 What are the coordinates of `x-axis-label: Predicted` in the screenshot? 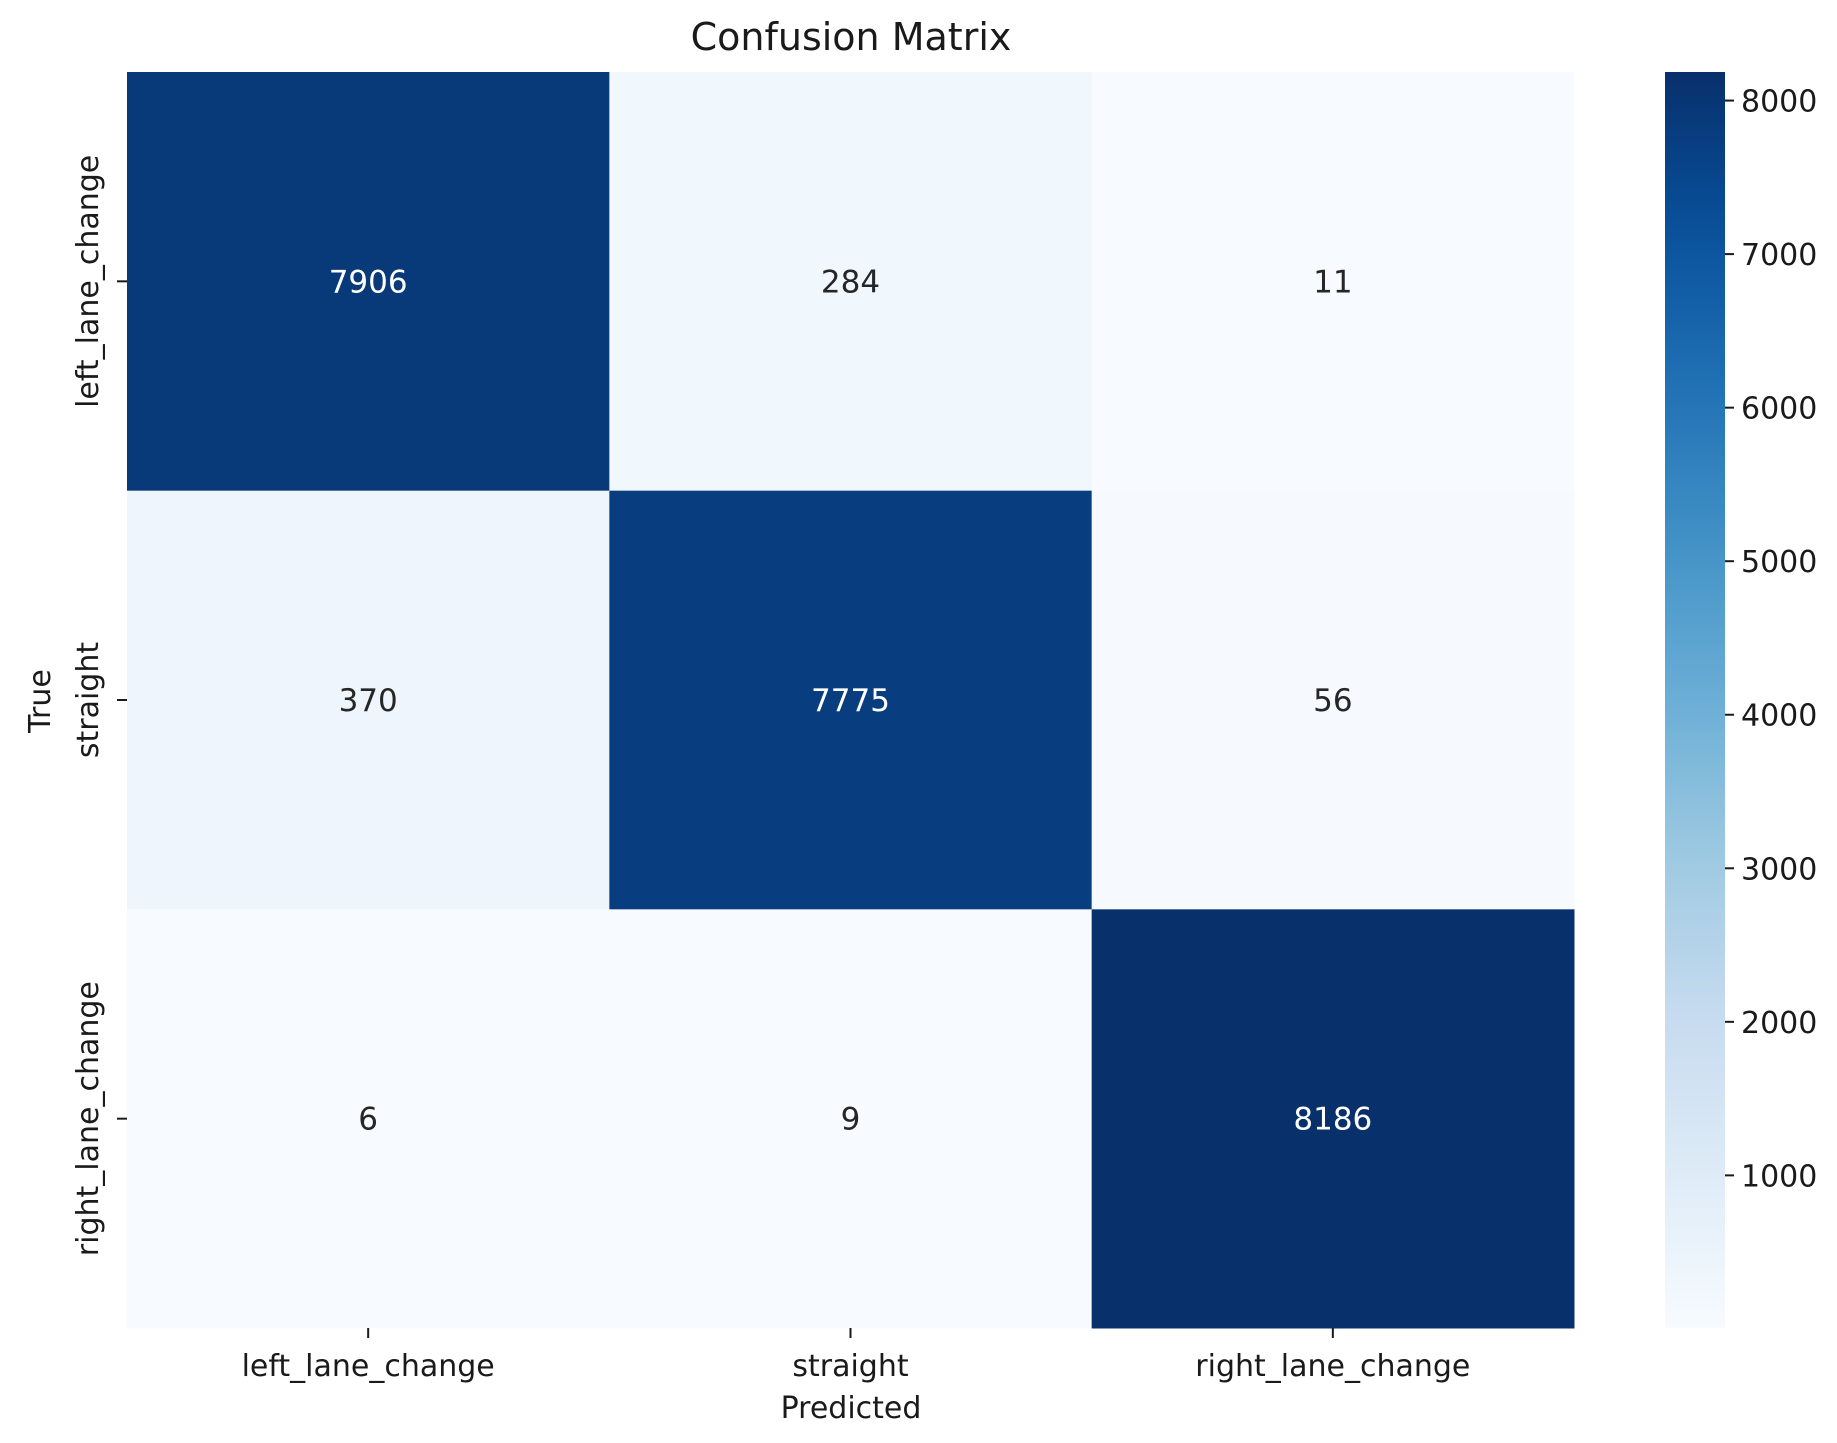 It's located at (851, 1408).